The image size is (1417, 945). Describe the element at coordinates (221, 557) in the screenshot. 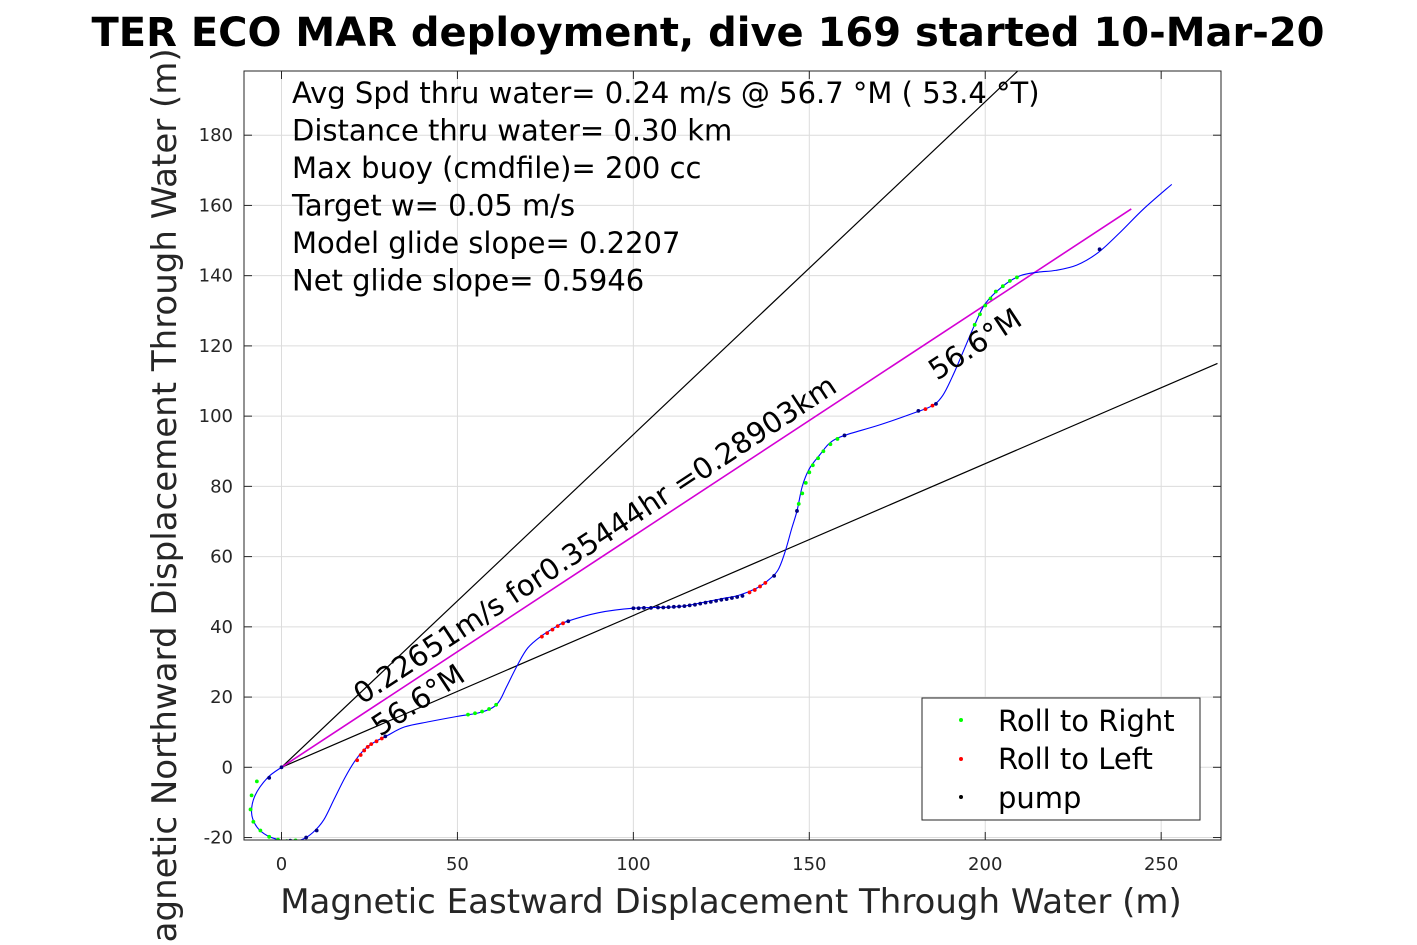

I see `y-tick-label: 60` at that location.